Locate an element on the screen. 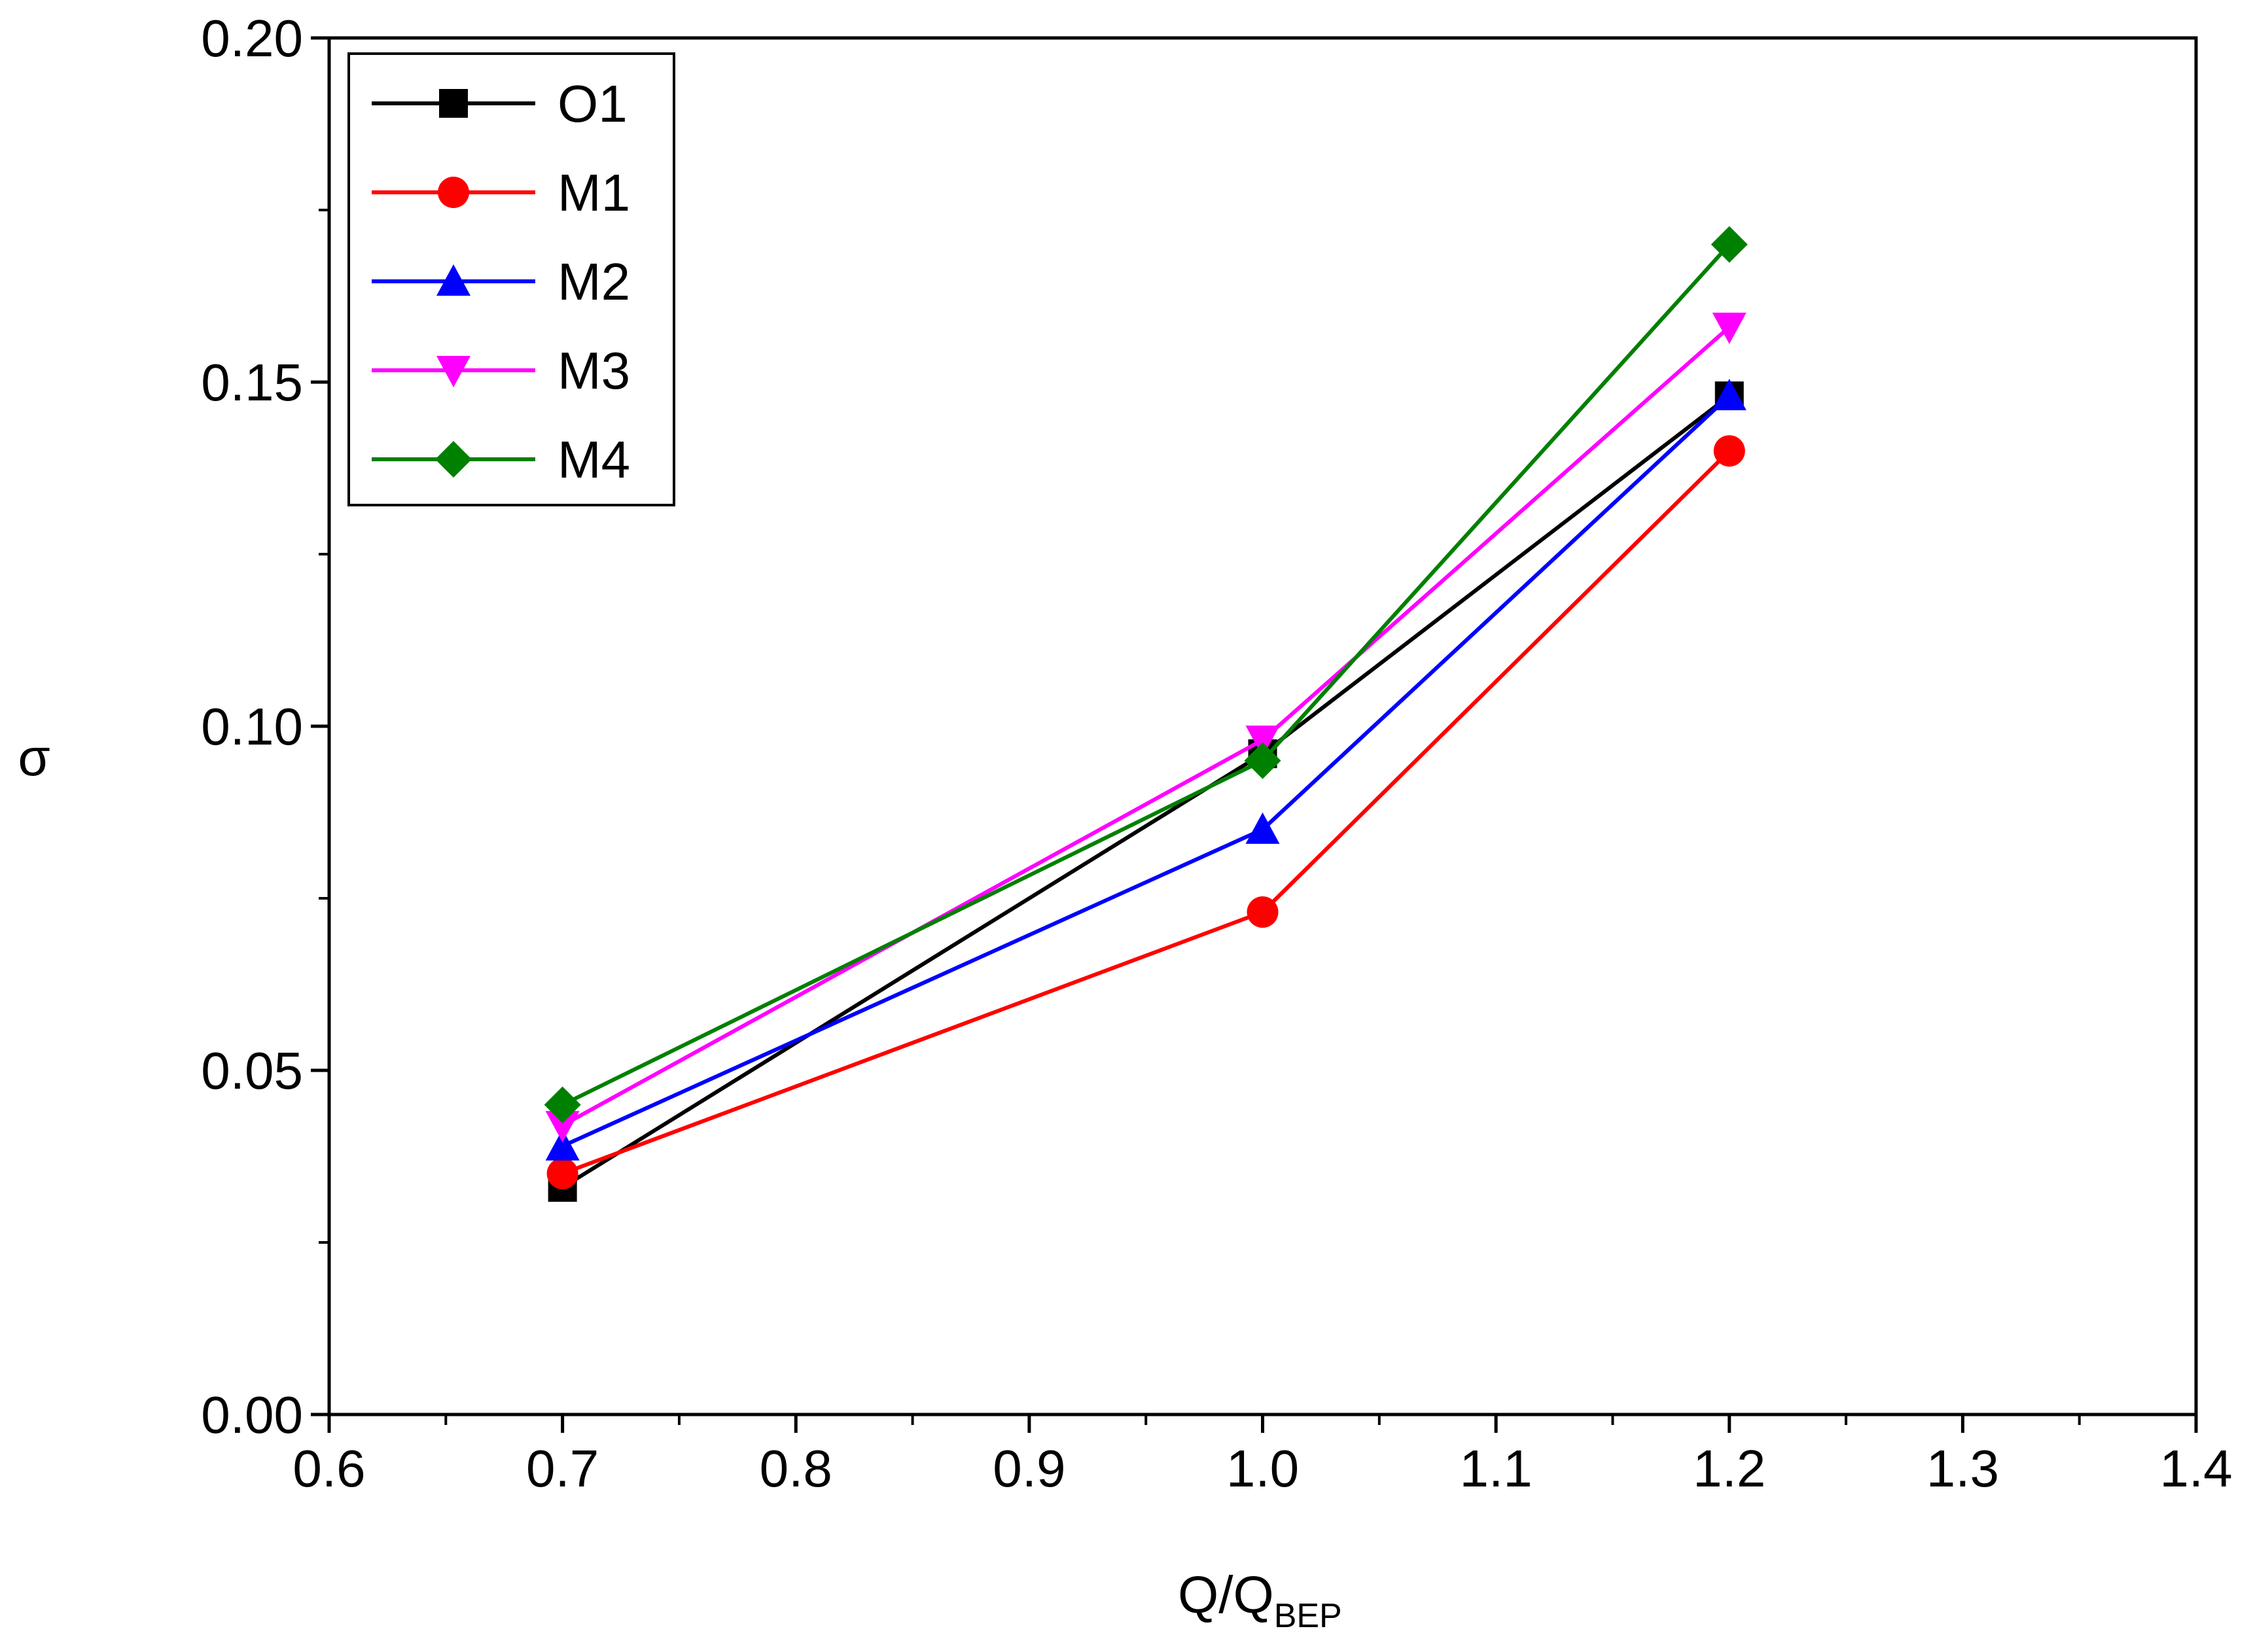 Image resolution: width=2253 pixels, height=1652 pixels. legend-entry-m2: M2 is located at coordinates (501, 282).